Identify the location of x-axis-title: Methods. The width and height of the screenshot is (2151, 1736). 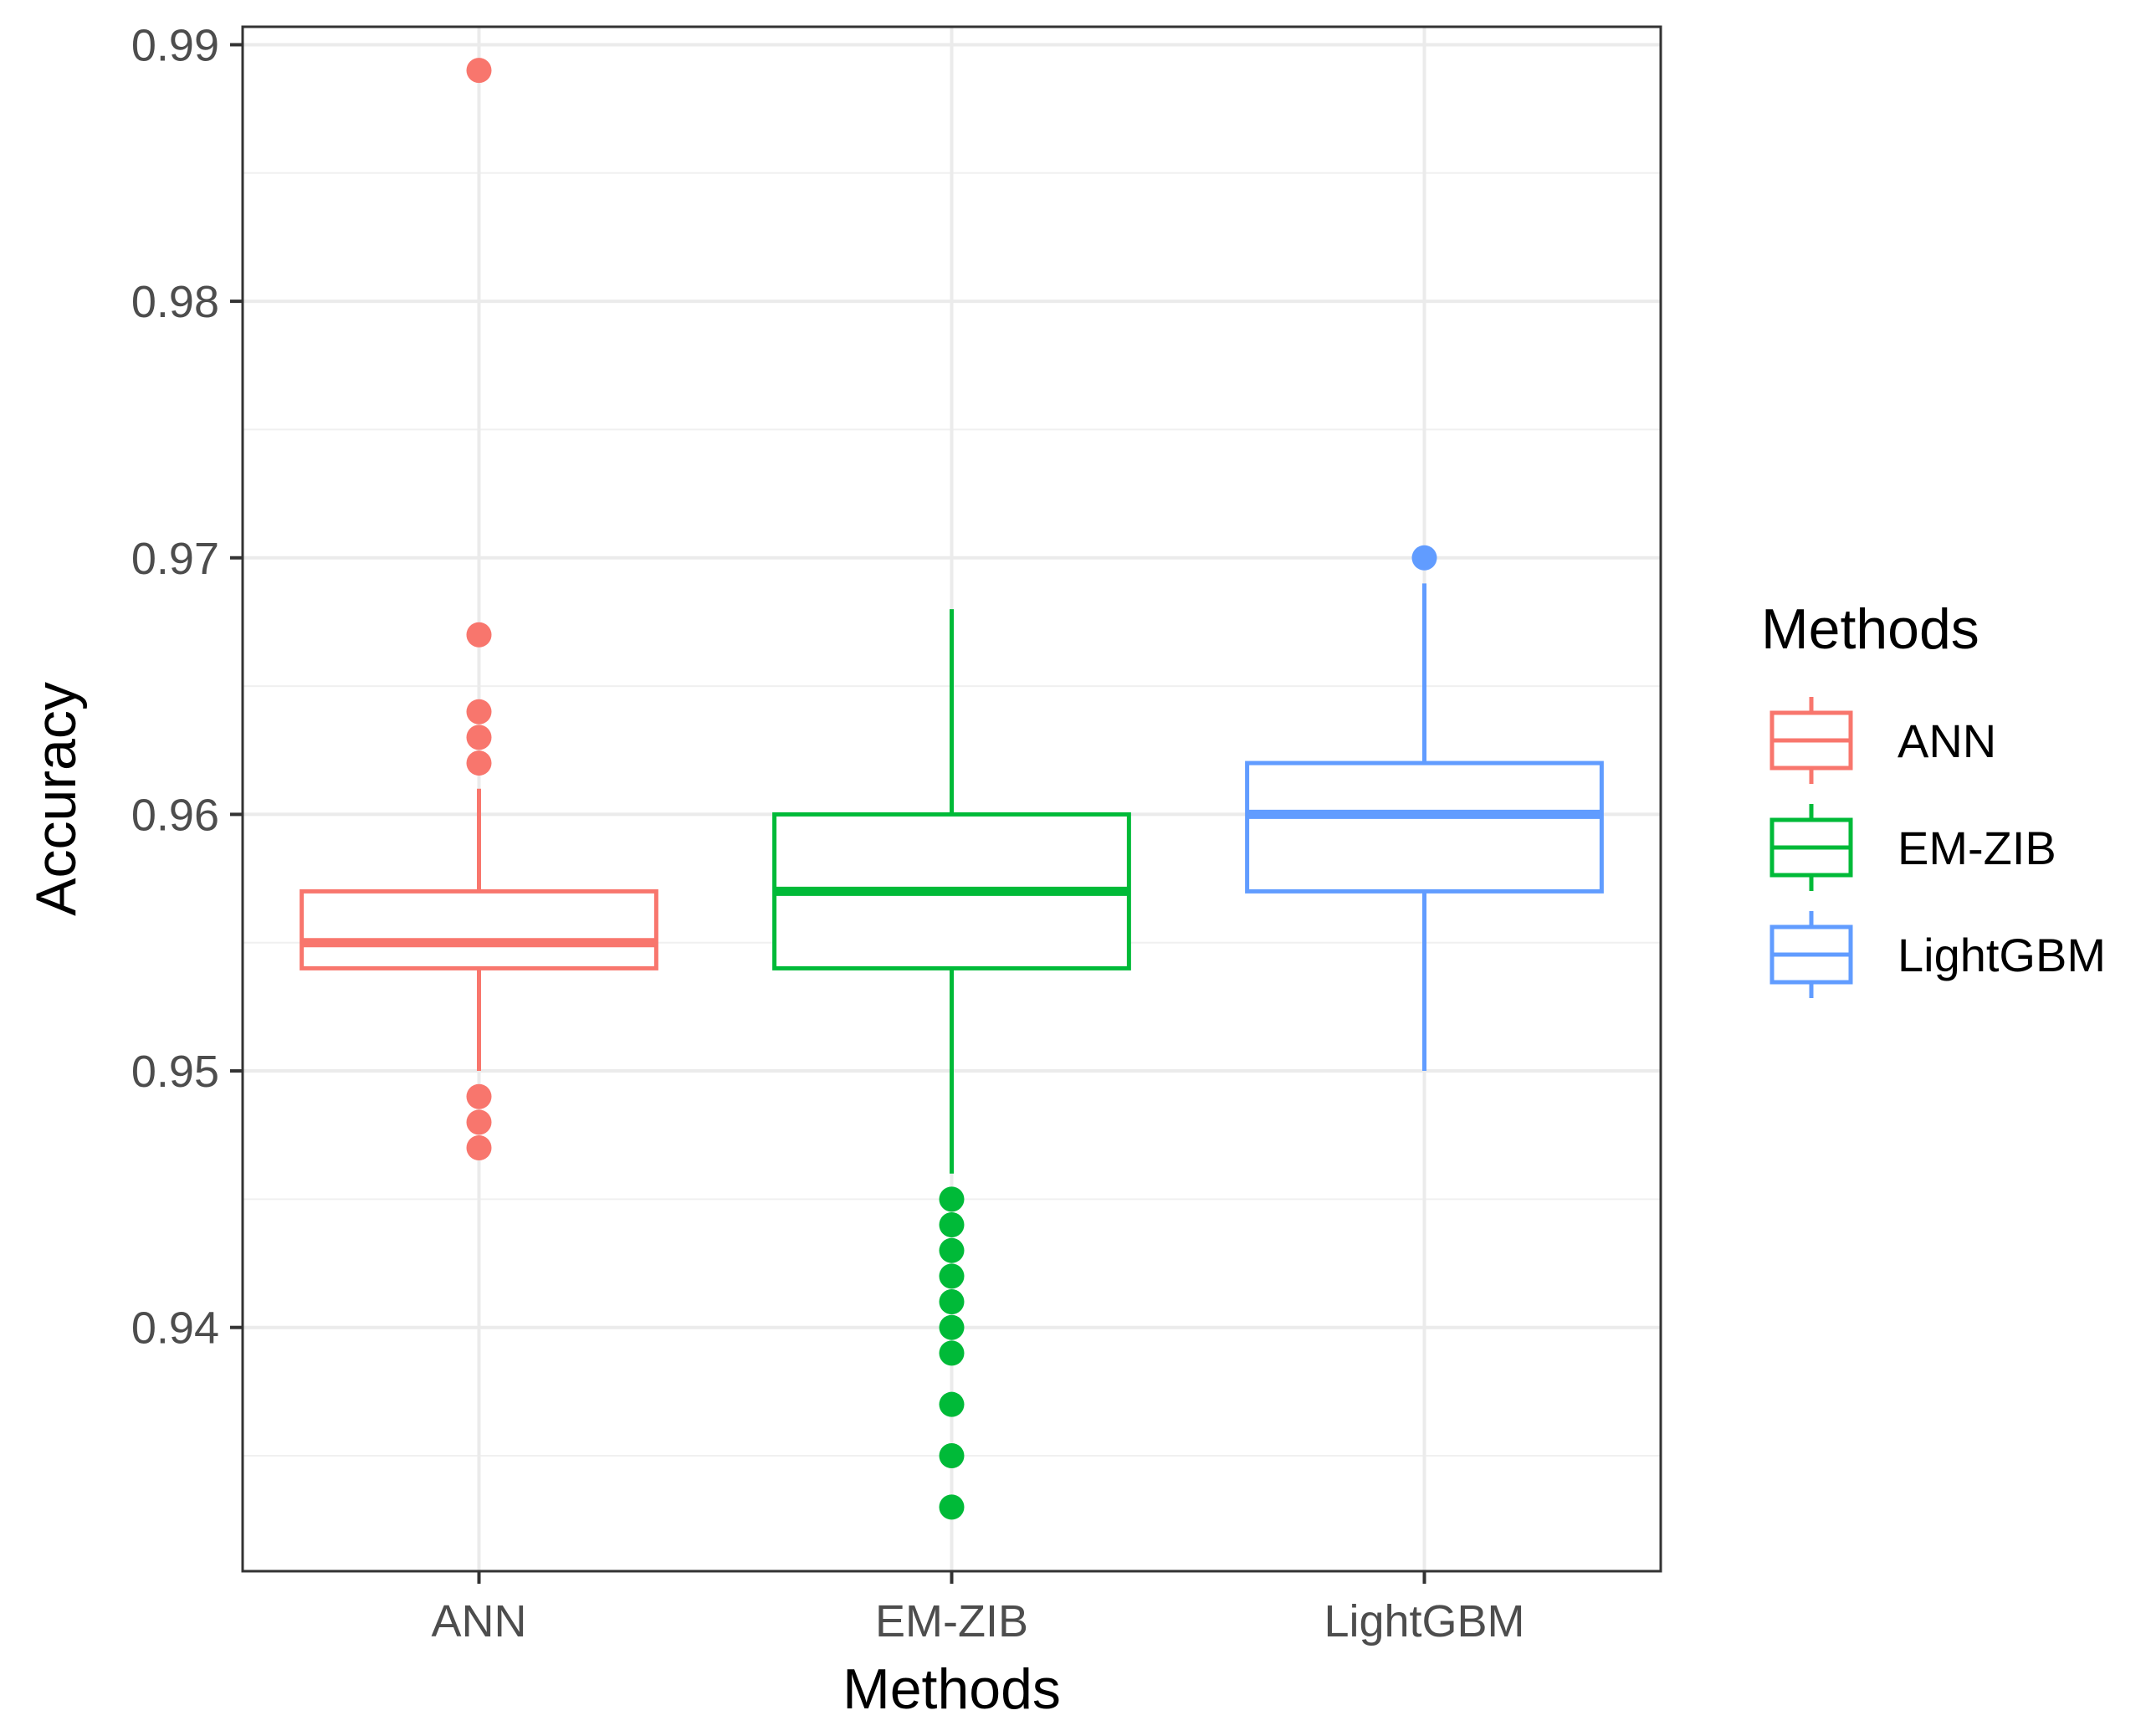
(952, 1689).